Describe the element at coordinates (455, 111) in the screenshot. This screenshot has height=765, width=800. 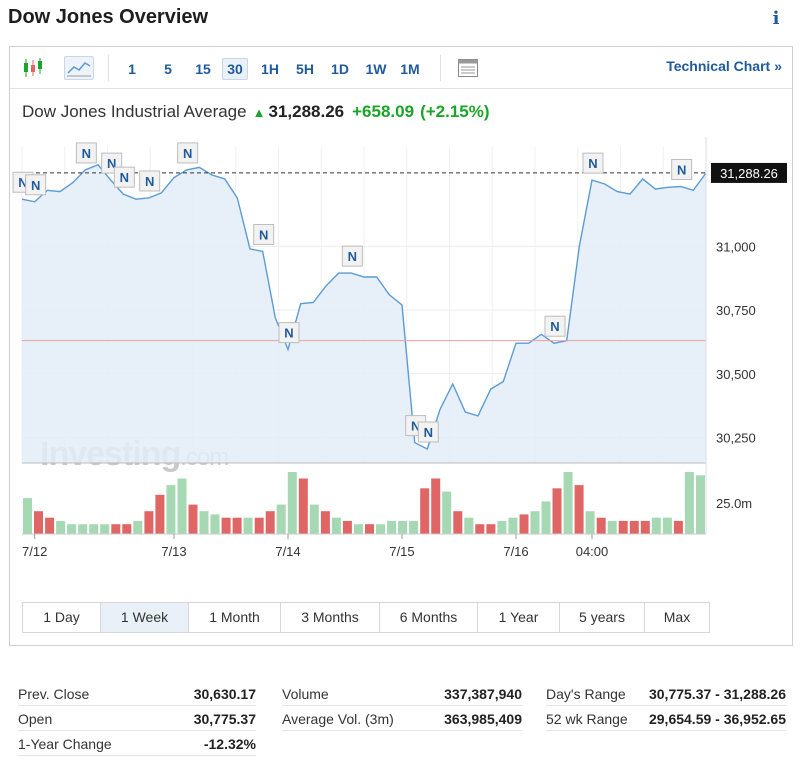
I see `price-change-percent: (+2.15%)` at that location.